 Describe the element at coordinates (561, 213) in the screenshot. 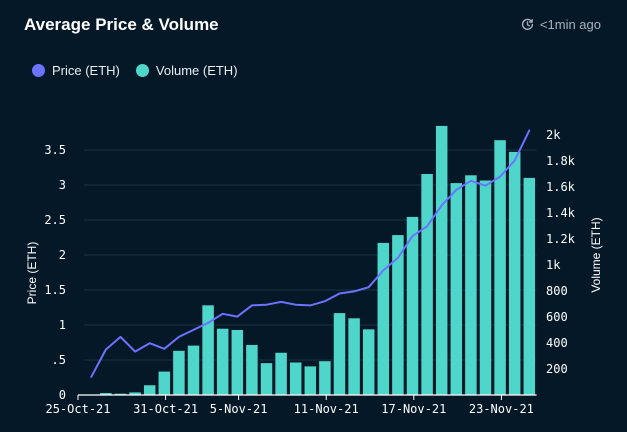

I see `y-right-tick-label: 1.4k` at that location.